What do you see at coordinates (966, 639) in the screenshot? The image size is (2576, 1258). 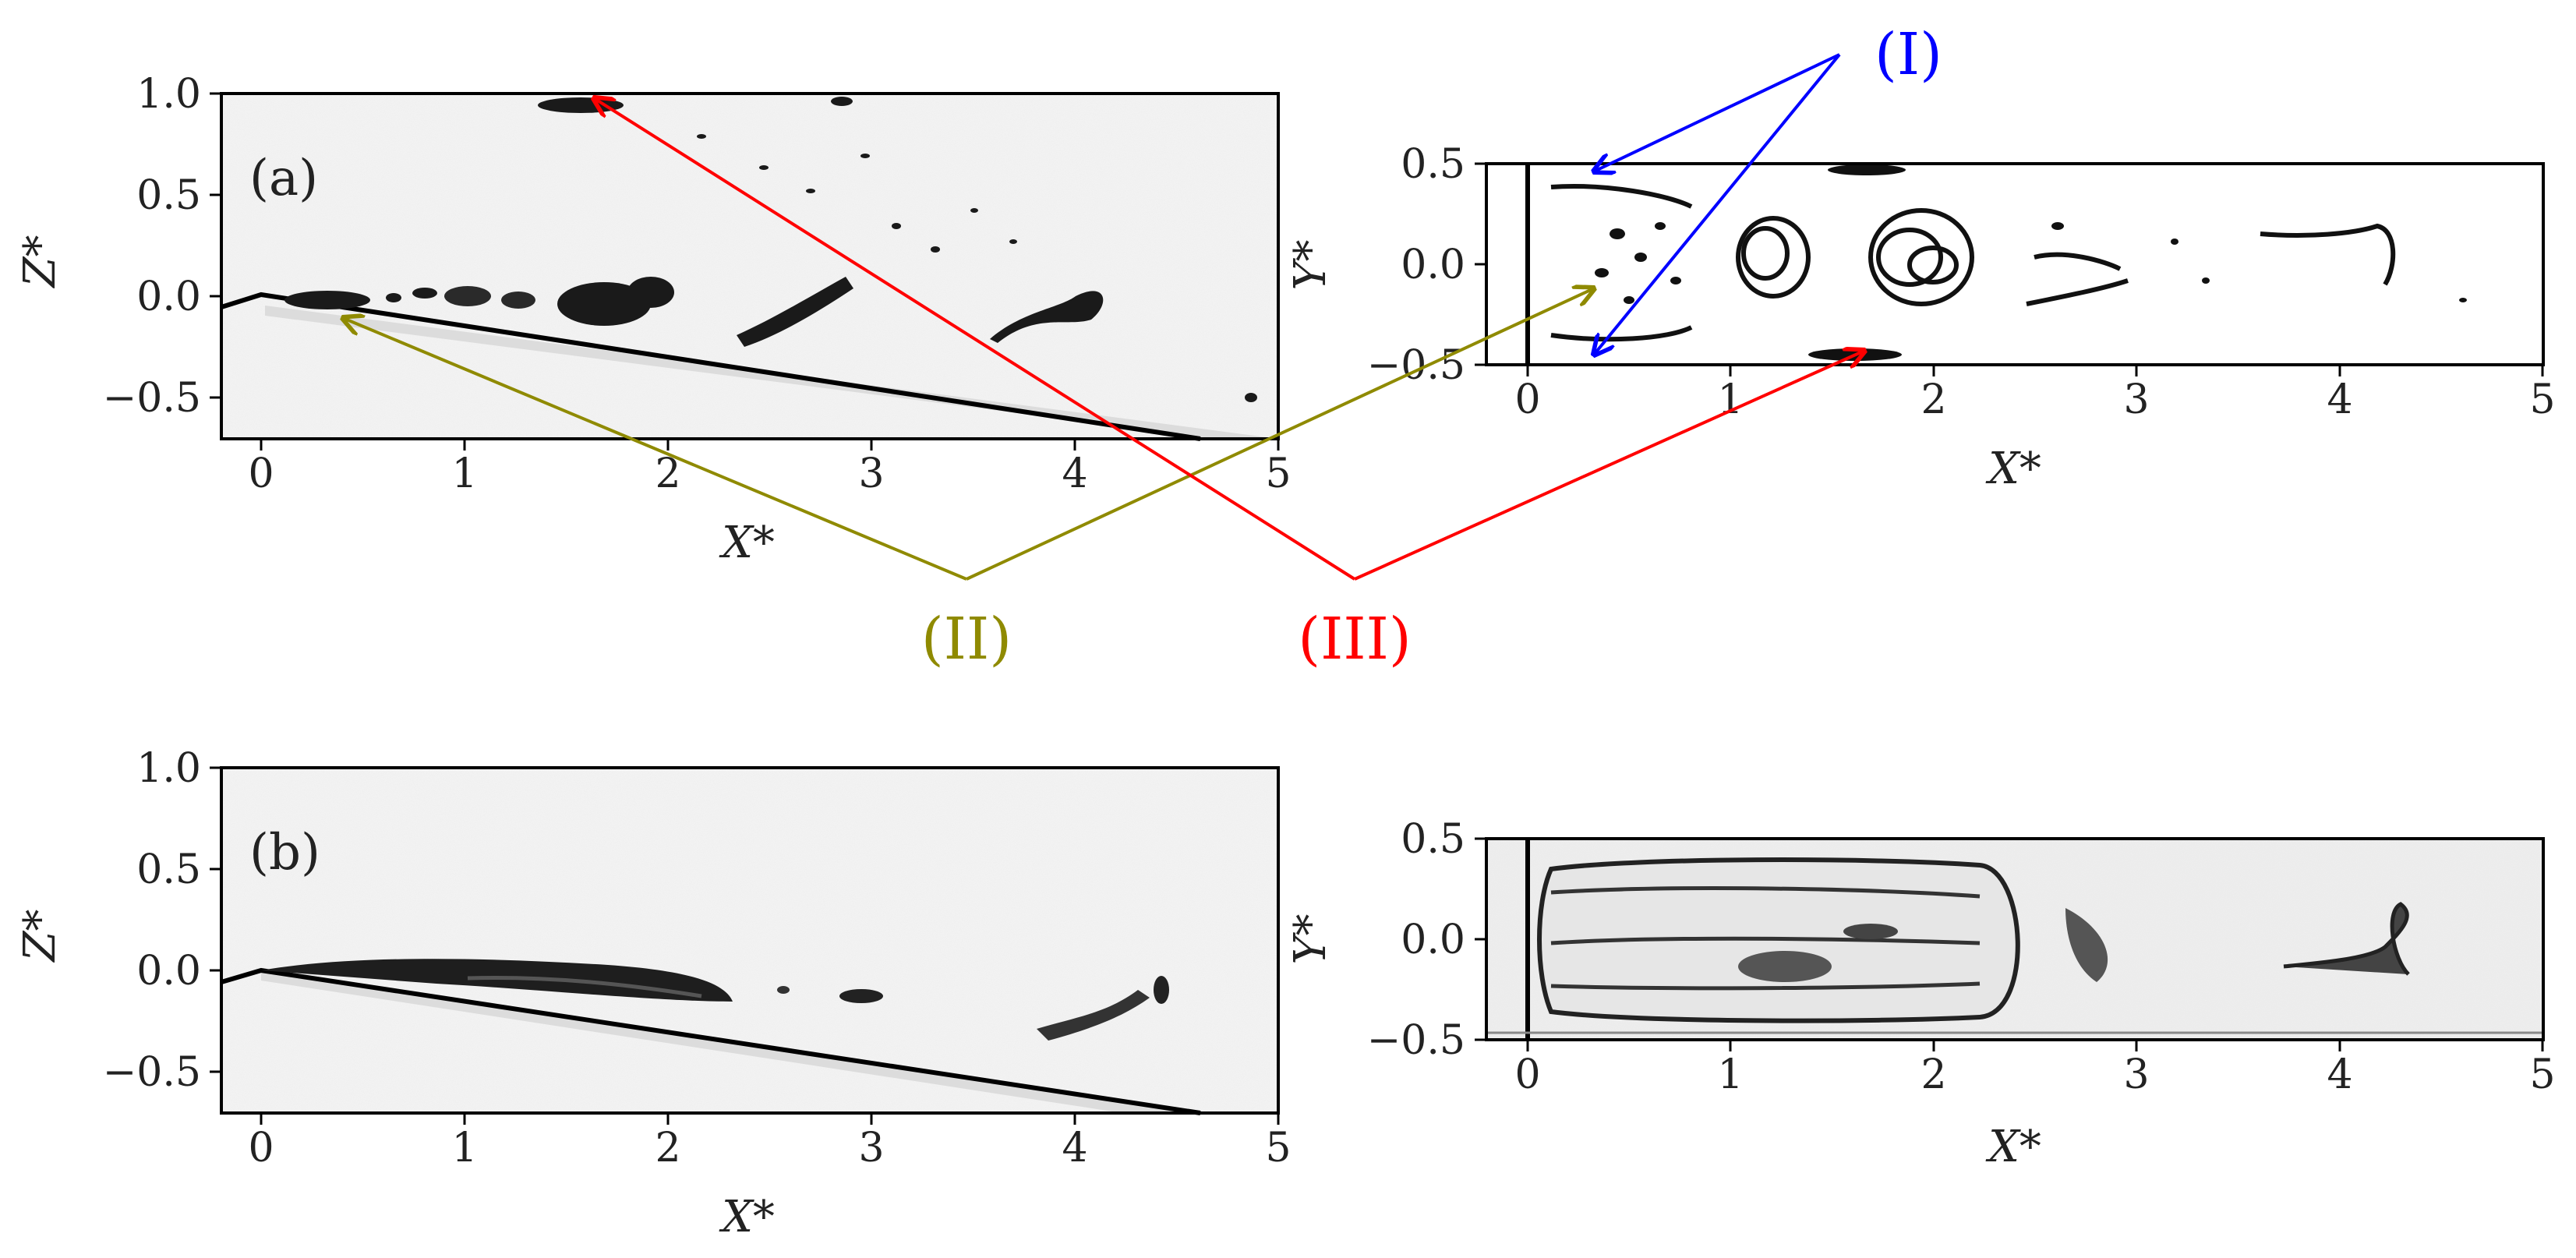 I see `annotation-II-label: (II)` at bounding box center [966, 639].